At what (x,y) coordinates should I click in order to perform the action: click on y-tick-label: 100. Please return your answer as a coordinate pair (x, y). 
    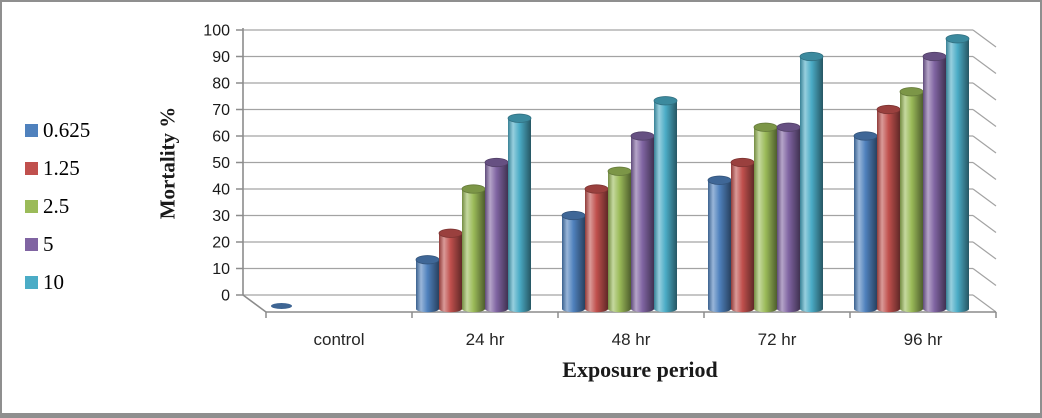
    Looking at the image, I should click on (216, 31).